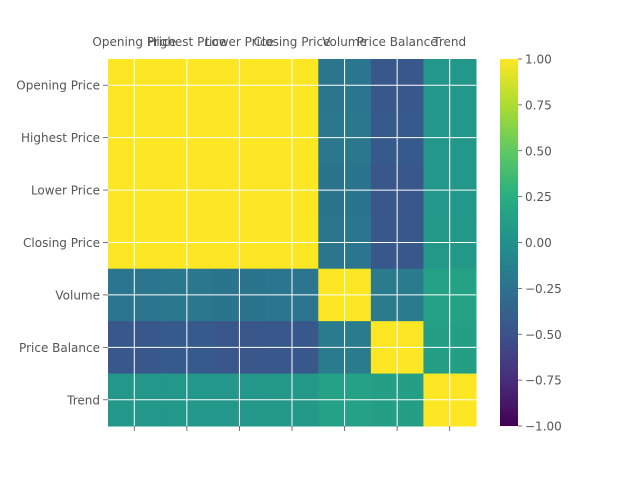  Describe the element at coordinates (538, 60) in the screenshot. I see `colorbar-tick-label: 1.00` at that location.